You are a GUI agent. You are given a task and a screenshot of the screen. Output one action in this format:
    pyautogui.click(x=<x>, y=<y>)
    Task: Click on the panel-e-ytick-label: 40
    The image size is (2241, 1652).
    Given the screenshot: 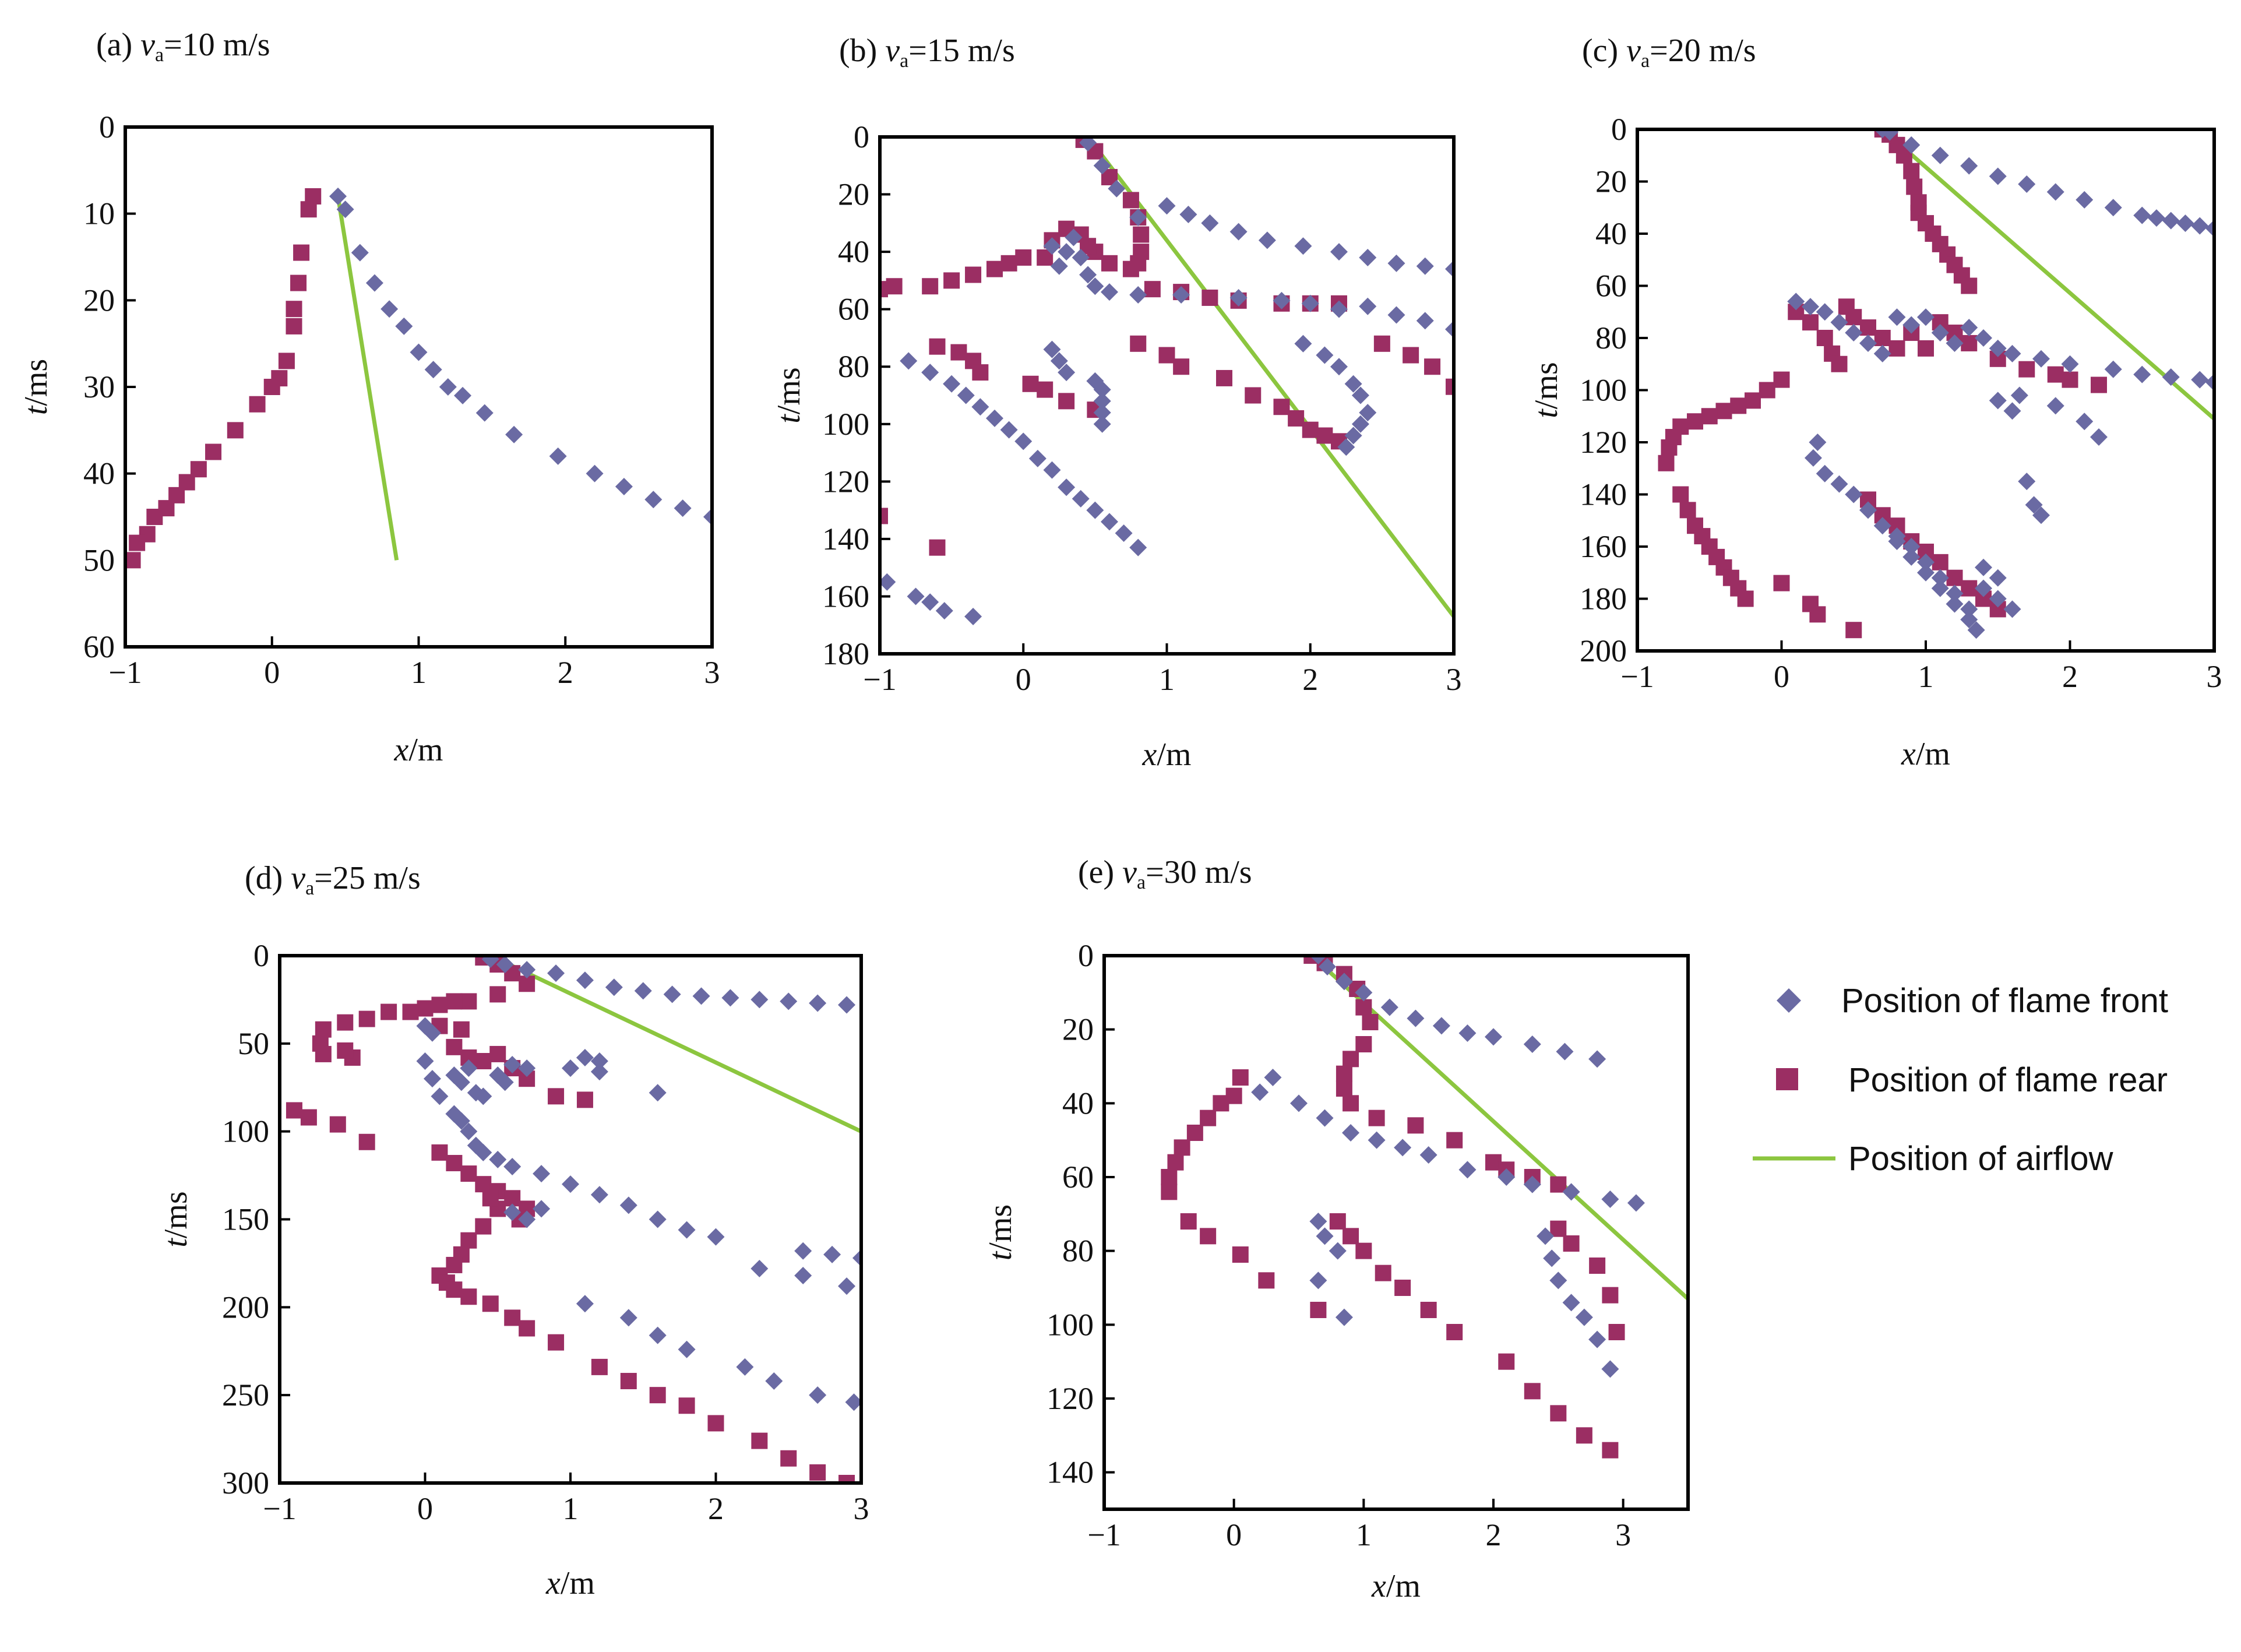 What is the action you would take?
    pyautogui.click(x=1078, y=1103)
    